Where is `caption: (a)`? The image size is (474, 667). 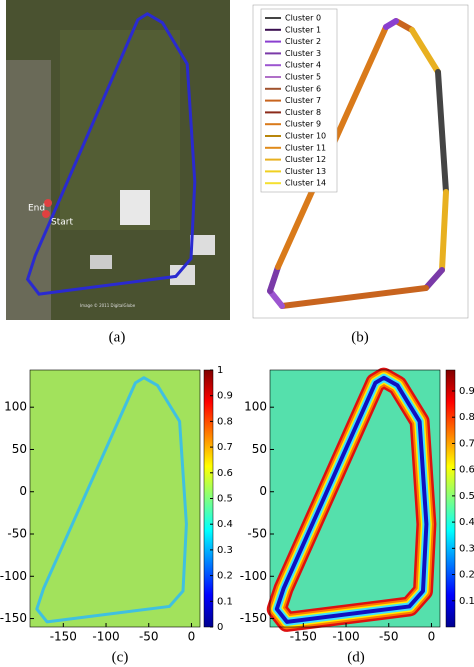 caption: (a) is located at coordinates (117, 337).